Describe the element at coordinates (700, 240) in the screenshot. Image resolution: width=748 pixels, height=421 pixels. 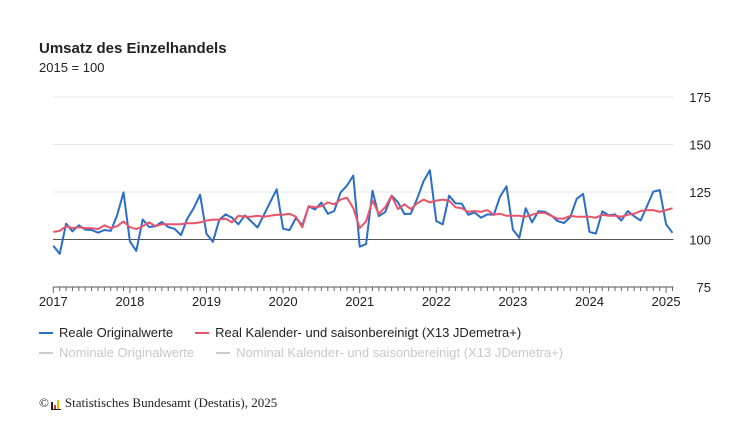
I see `y-tick-label: 100` at that location.